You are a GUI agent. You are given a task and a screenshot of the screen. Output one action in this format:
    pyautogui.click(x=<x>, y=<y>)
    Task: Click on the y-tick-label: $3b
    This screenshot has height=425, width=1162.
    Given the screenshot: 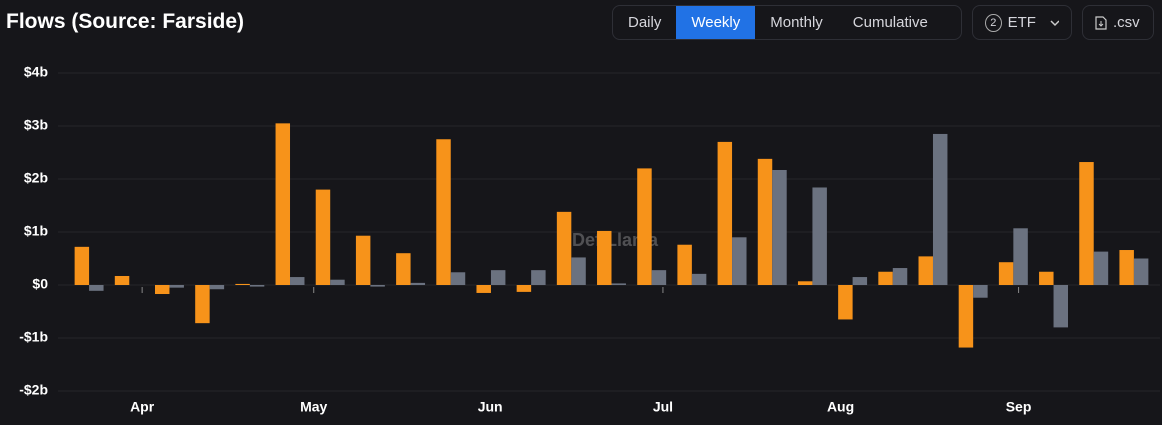 What is the action you would take?
    pyautogui.click(x=36, y=125)
    